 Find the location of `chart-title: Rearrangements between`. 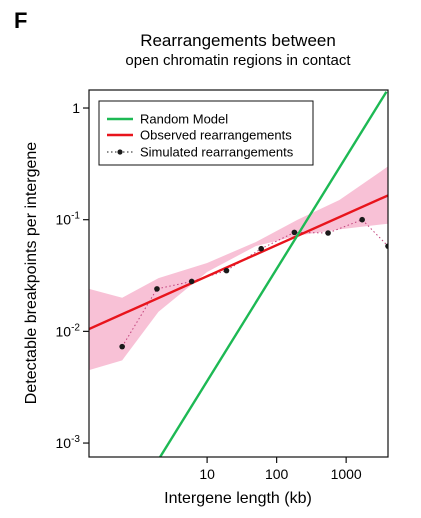

chart-title: Rearrangements between is located at coordinates (238, 40).